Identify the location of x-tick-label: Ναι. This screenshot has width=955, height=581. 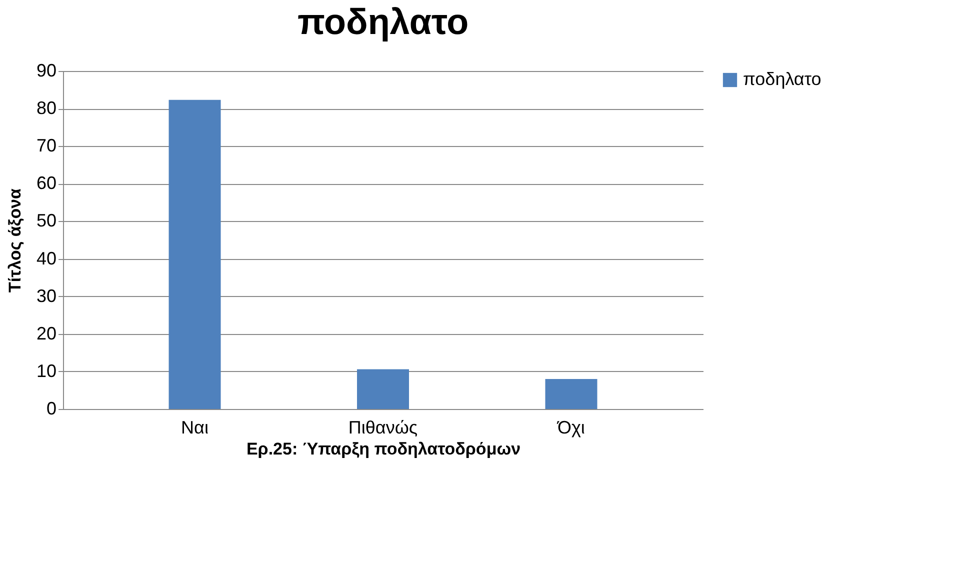
(194, 428).